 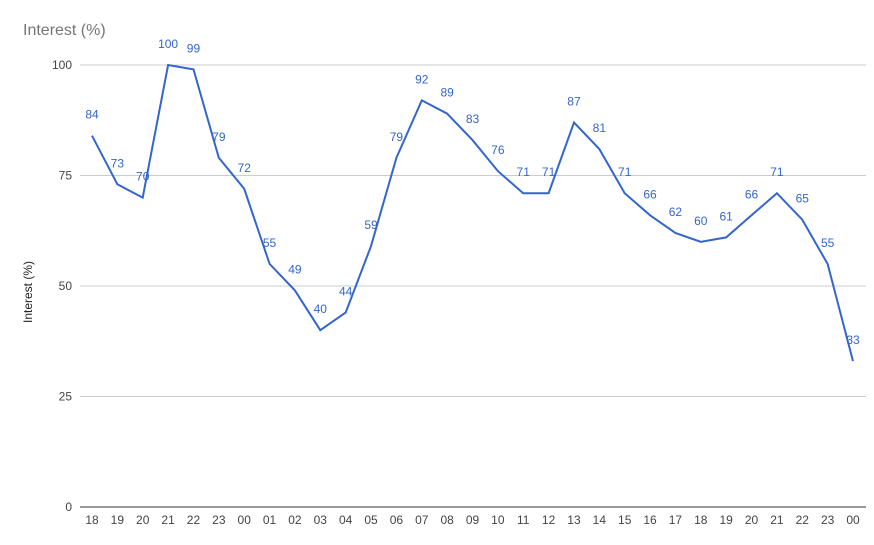 I want to click on data-label: 73, so click(x=118, y=163).